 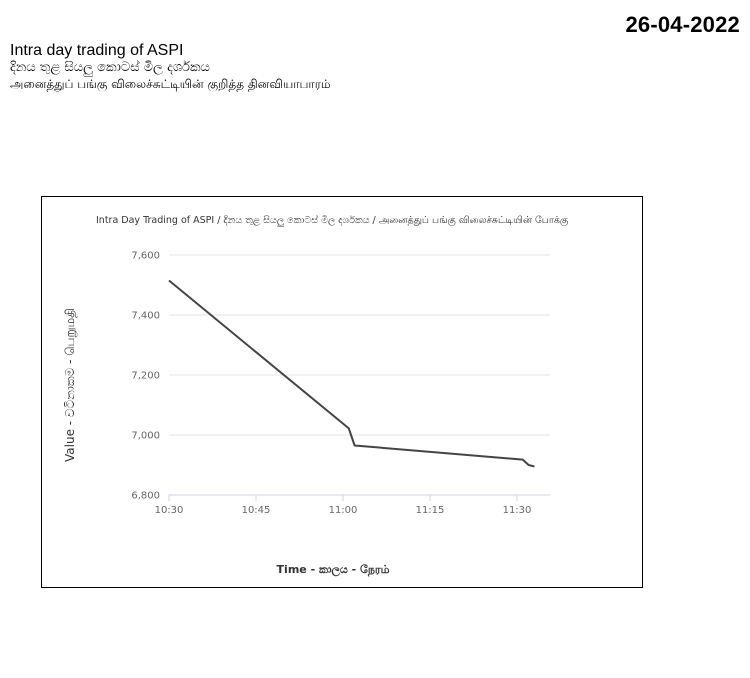 What do you see at coordinates (343, 510) in the screenshot?
I see `x-tick-label: 11:00` at bounding box center [343, 510].